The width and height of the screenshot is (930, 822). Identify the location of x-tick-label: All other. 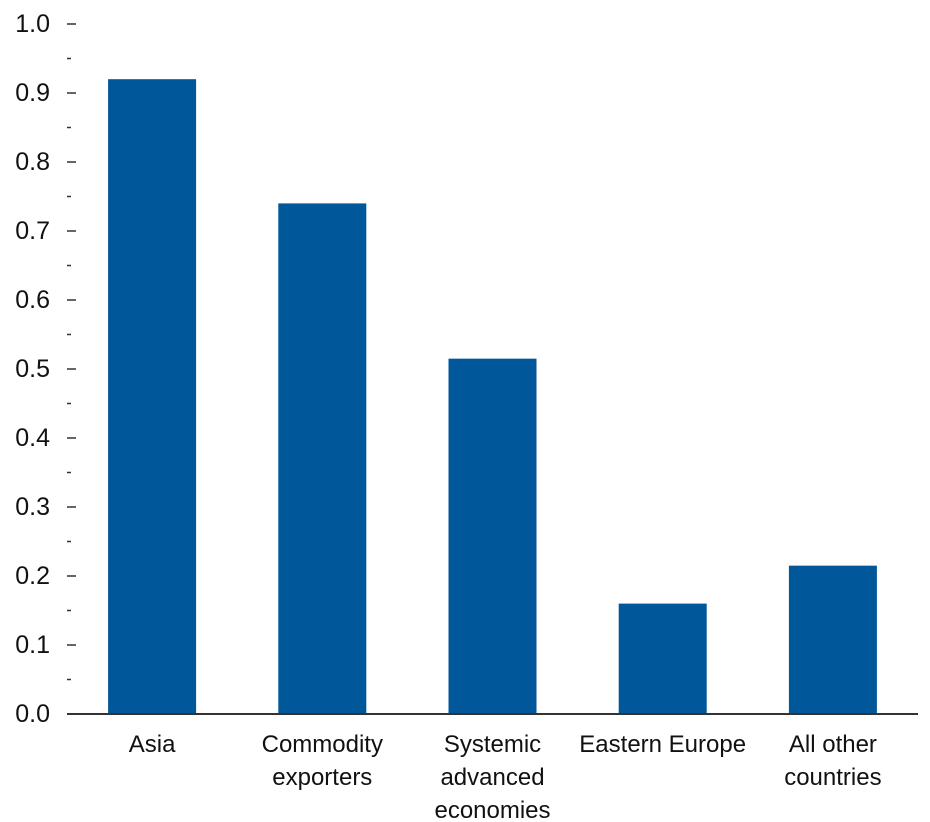
(833, 744).